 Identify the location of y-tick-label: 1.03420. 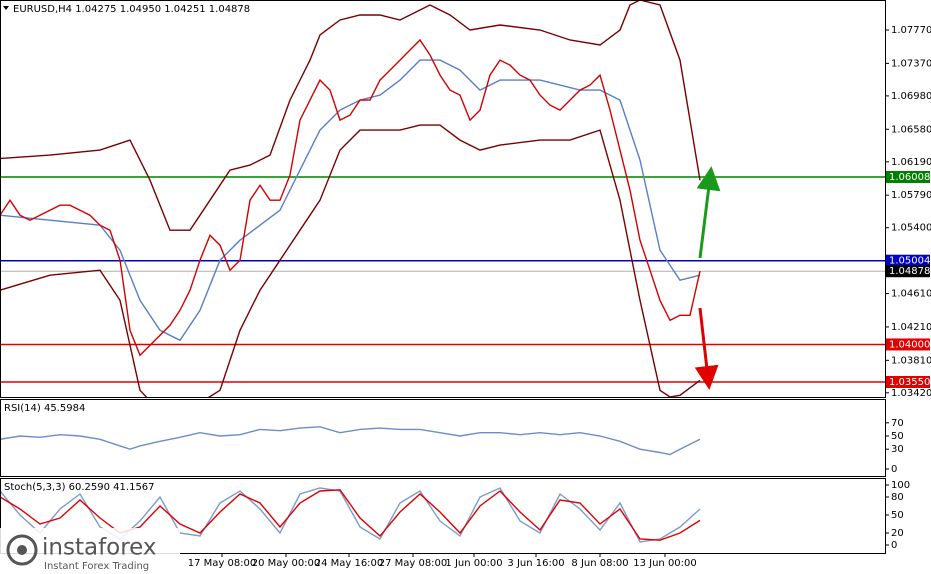
(911, 393).